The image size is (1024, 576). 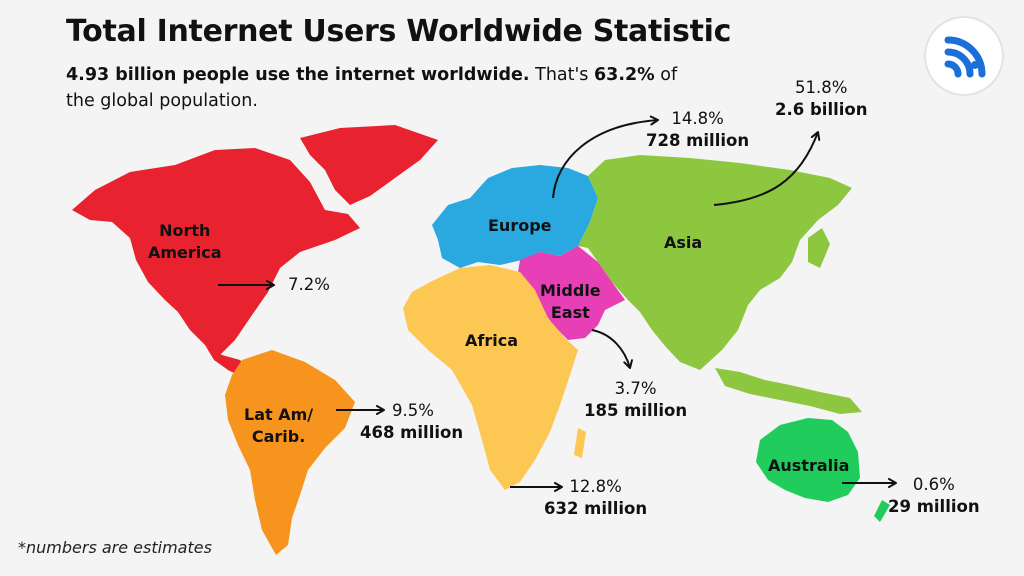 I want to click on north-america-shape, so click(x=216, y=251).